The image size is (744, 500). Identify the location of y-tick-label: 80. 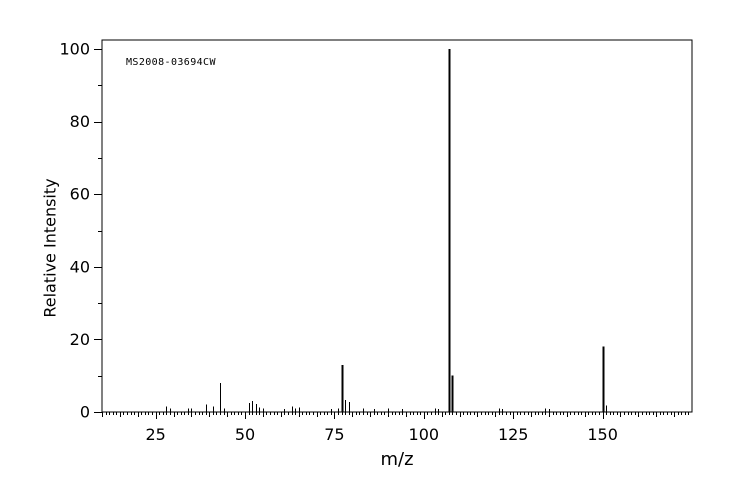
(80, 121).